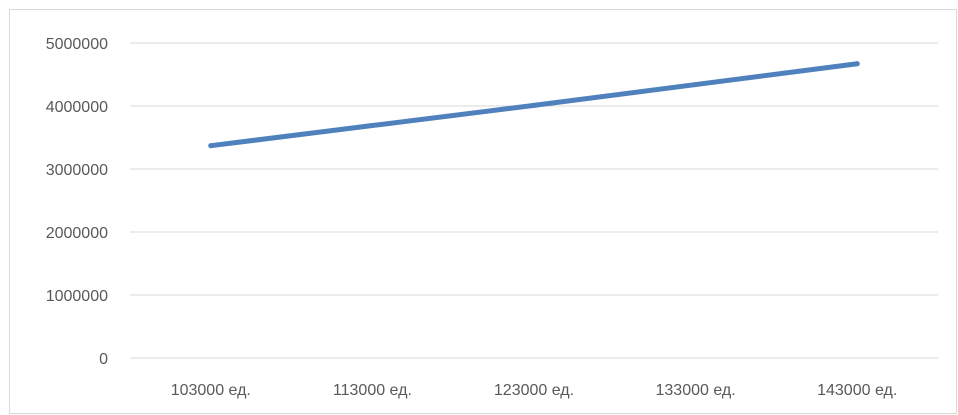 This screenshot has width=958, height=415. I want to click on y-tick-label: 4000000, so click(77, 107).